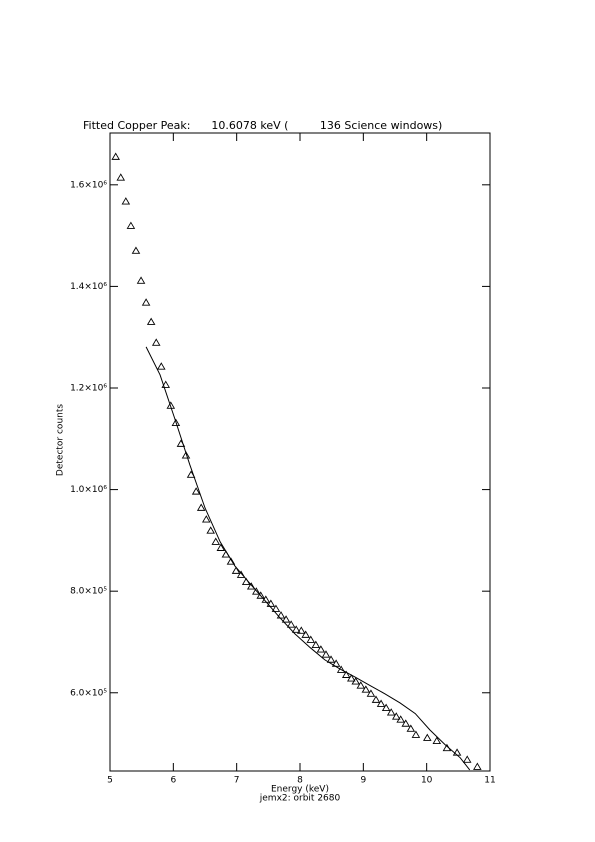 The image size is (595, 842). I want to click on y-tick-label: 1.6×10⁶, so click(88, 185).